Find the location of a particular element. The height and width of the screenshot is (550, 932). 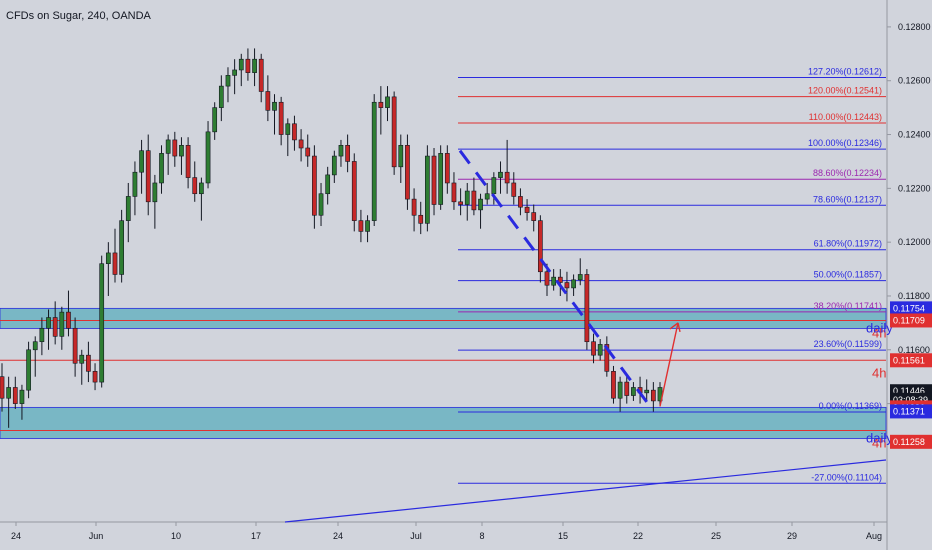

chart-title: CFDs on Sugar, 240, OANDA is located at coordinates (79, 16).